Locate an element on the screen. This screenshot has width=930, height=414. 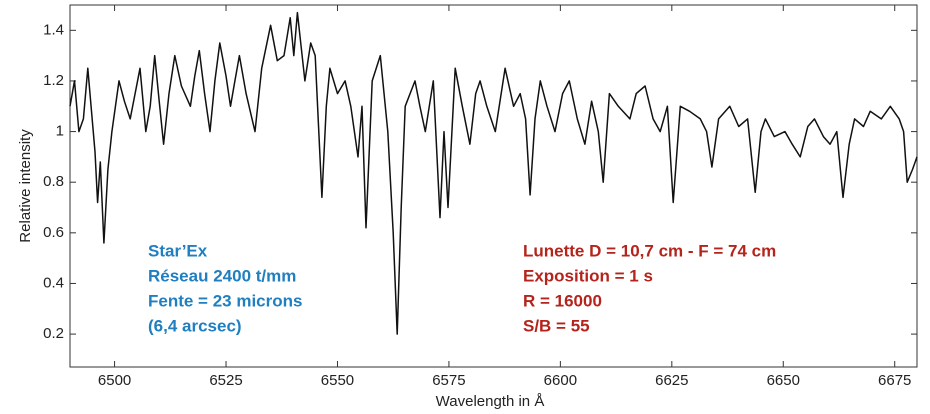
x-tick-label: 6650 is located at coordinates (783, 380).